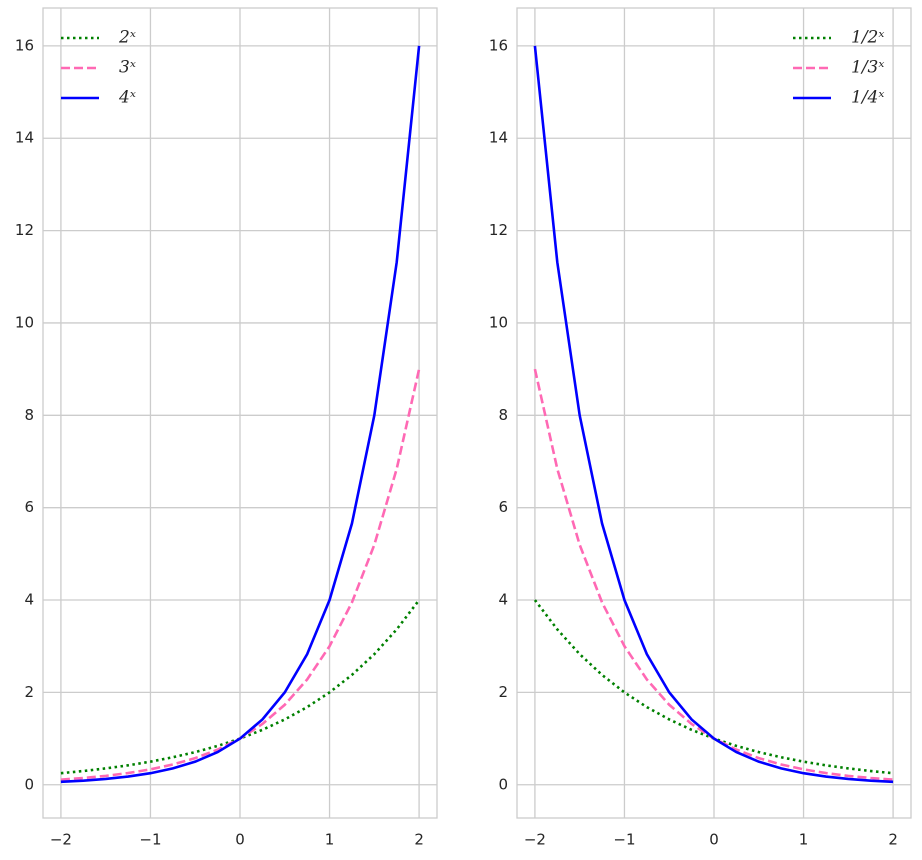 The image size is (922, 860). What do you see at coordinates (127, 38) in the screenshot?
I see `legend-label: 2ˣ` at bounding box center [127, 38].